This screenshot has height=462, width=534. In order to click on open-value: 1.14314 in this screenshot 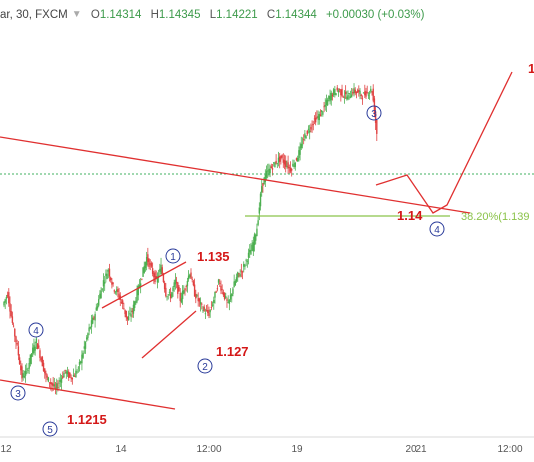, I will do `click(120, 15)`.